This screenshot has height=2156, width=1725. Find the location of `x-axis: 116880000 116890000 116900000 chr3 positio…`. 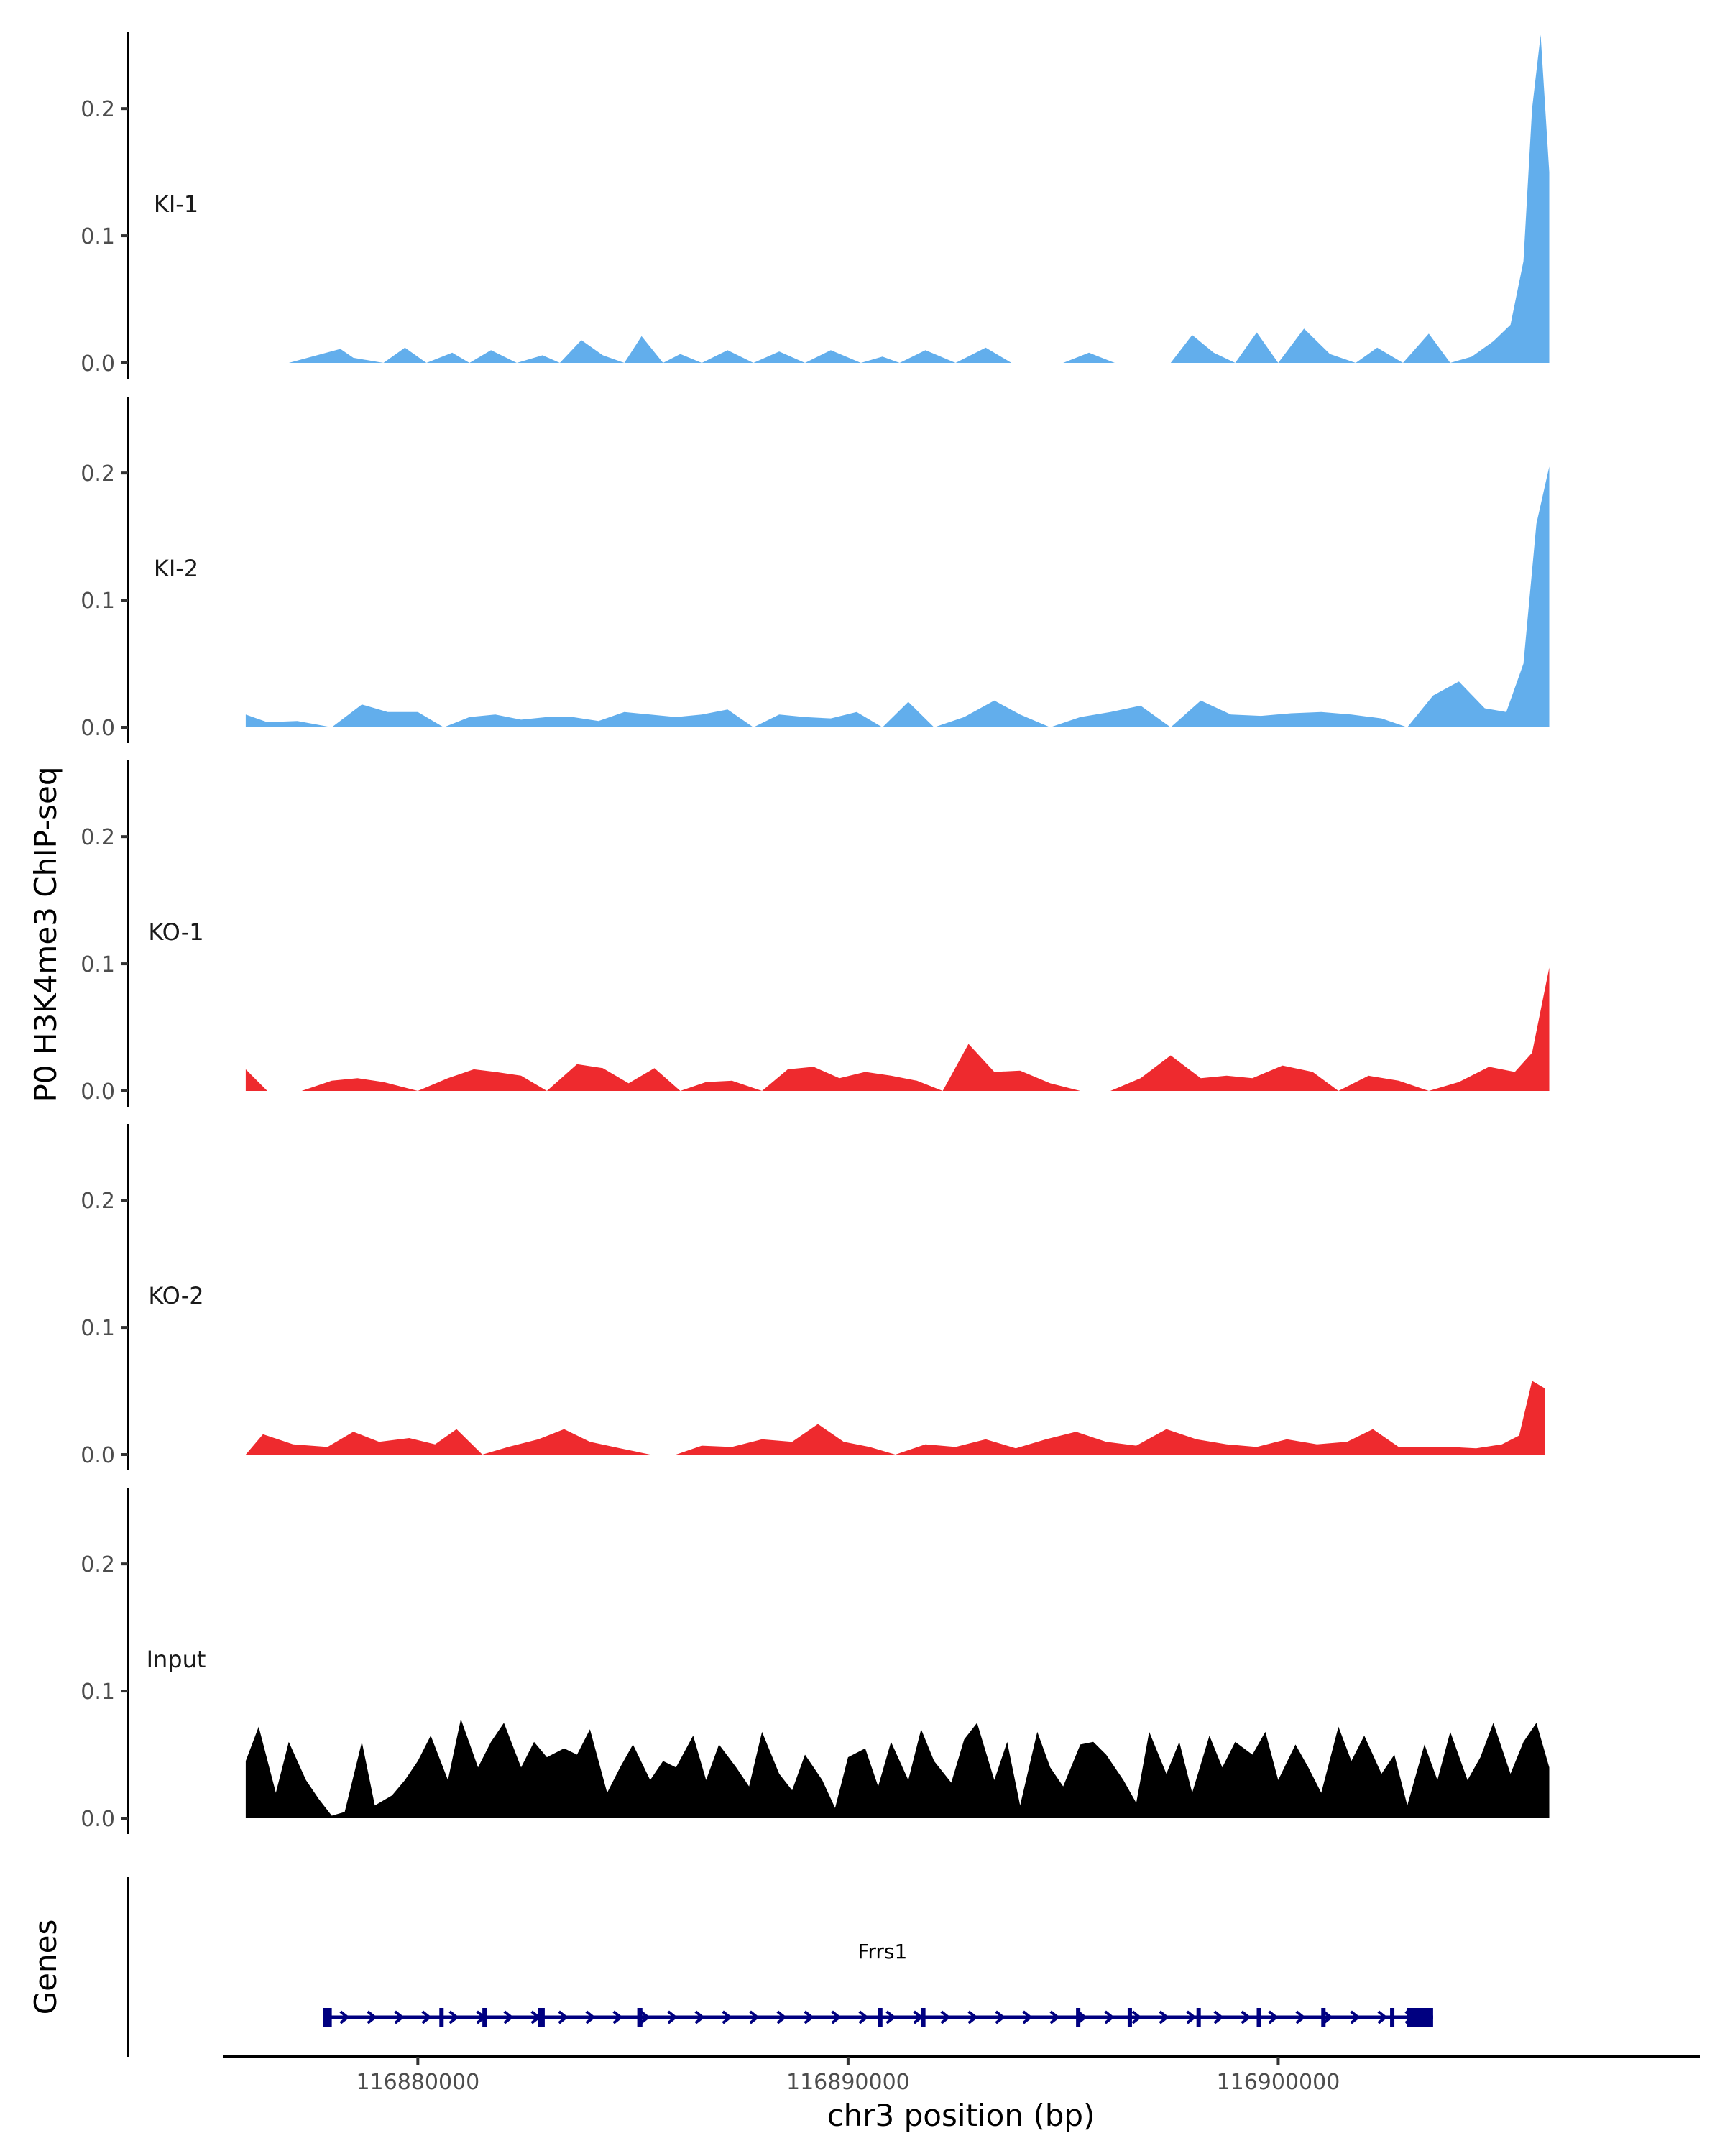

x-axis: 116880000 116890000 116900000 chr3 positio… is located at coordinates (961, 2094).